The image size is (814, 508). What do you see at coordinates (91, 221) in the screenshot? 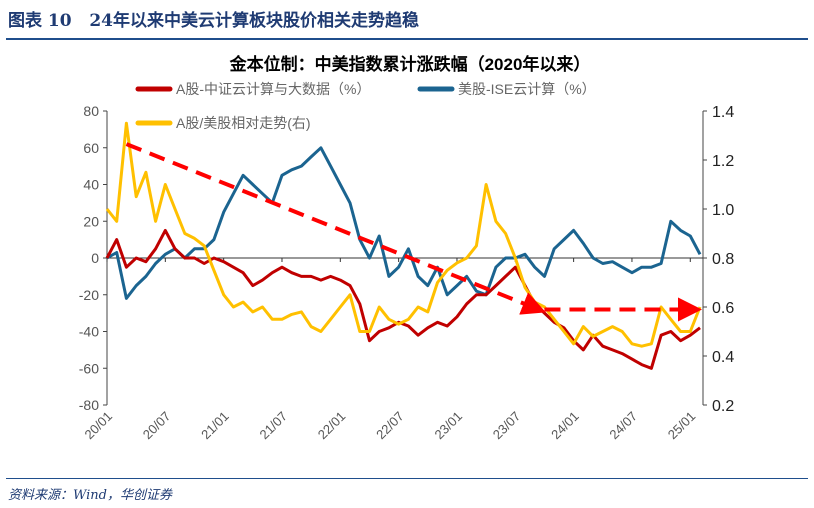
I see `left-tick-label: 20` at bounding box center [91, 221].